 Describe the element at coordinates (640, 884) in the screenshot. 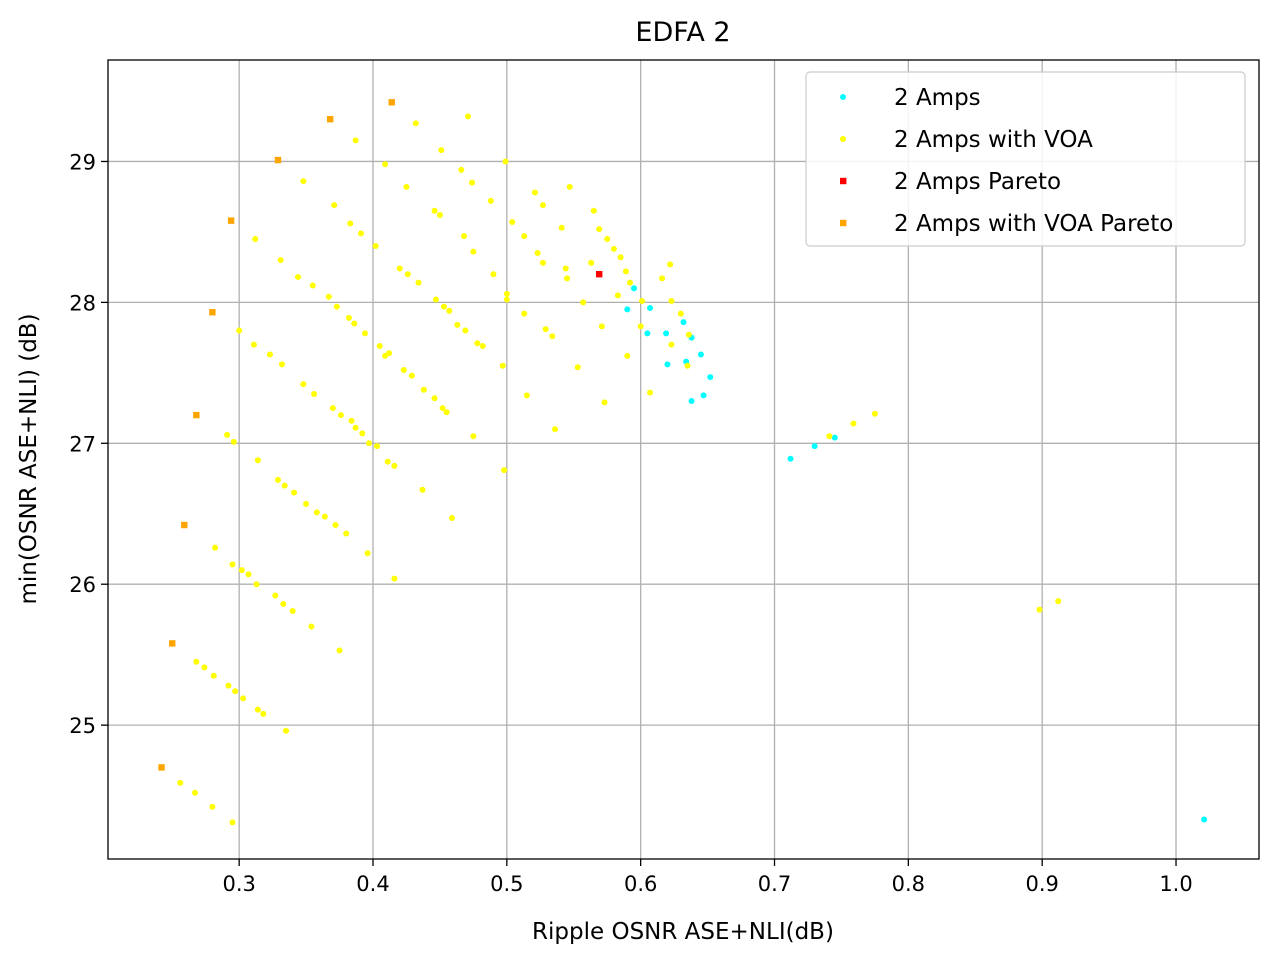

I see `x-tick-label: 0.6` at that location.